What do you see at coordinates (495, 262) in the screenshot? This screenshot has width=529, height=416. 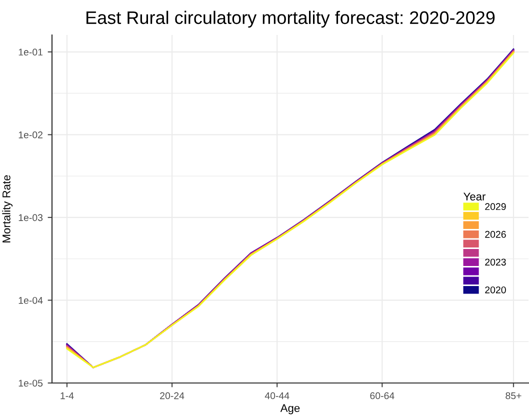 I see `legend-label: 2023` at bounding box center [495, 262].